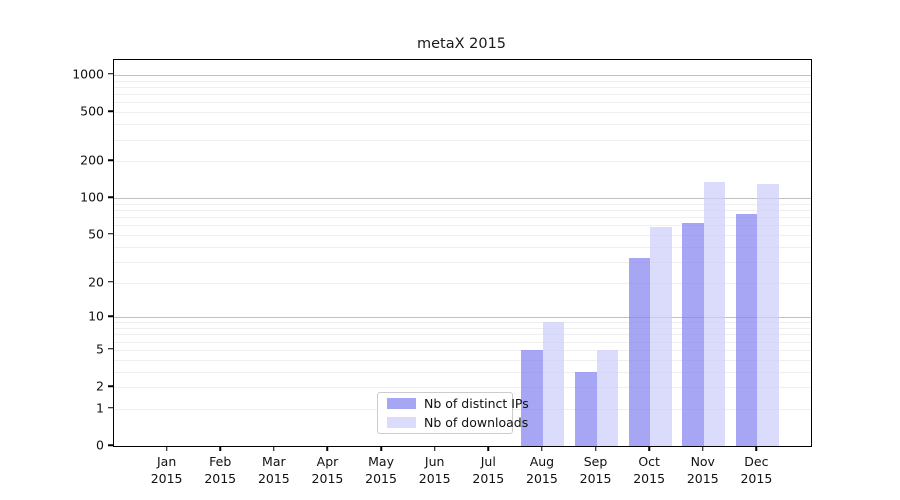  What do you see at coordinates (327, 448) in the screenshot?
I see `x-tick-mark-apr` at bounding box center [327, 448].